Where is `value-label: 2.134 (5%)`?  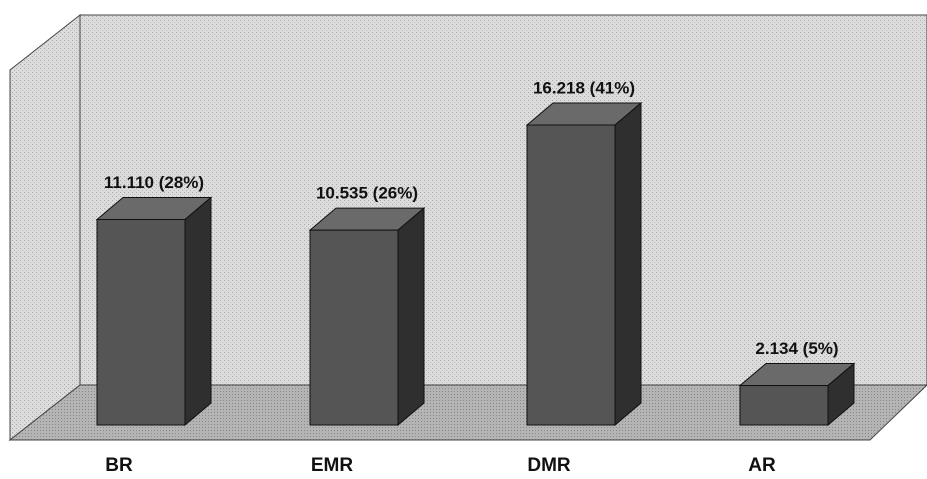
value-label: 2.134 (5%) is located at coordinates (796, 348).